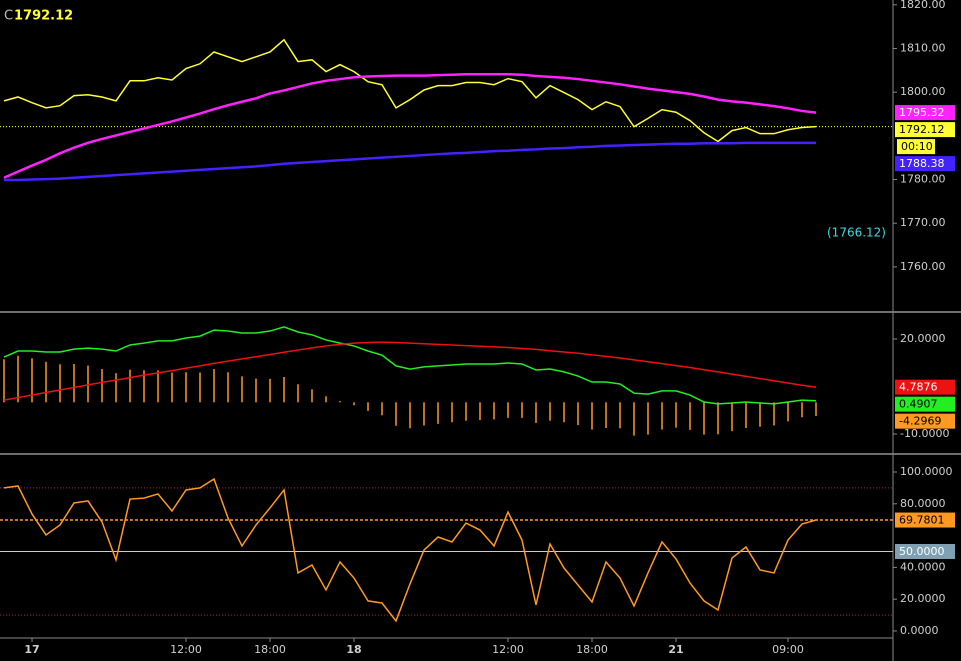  I want to click on y-tick-label: 80.0000, so click(923, 503).